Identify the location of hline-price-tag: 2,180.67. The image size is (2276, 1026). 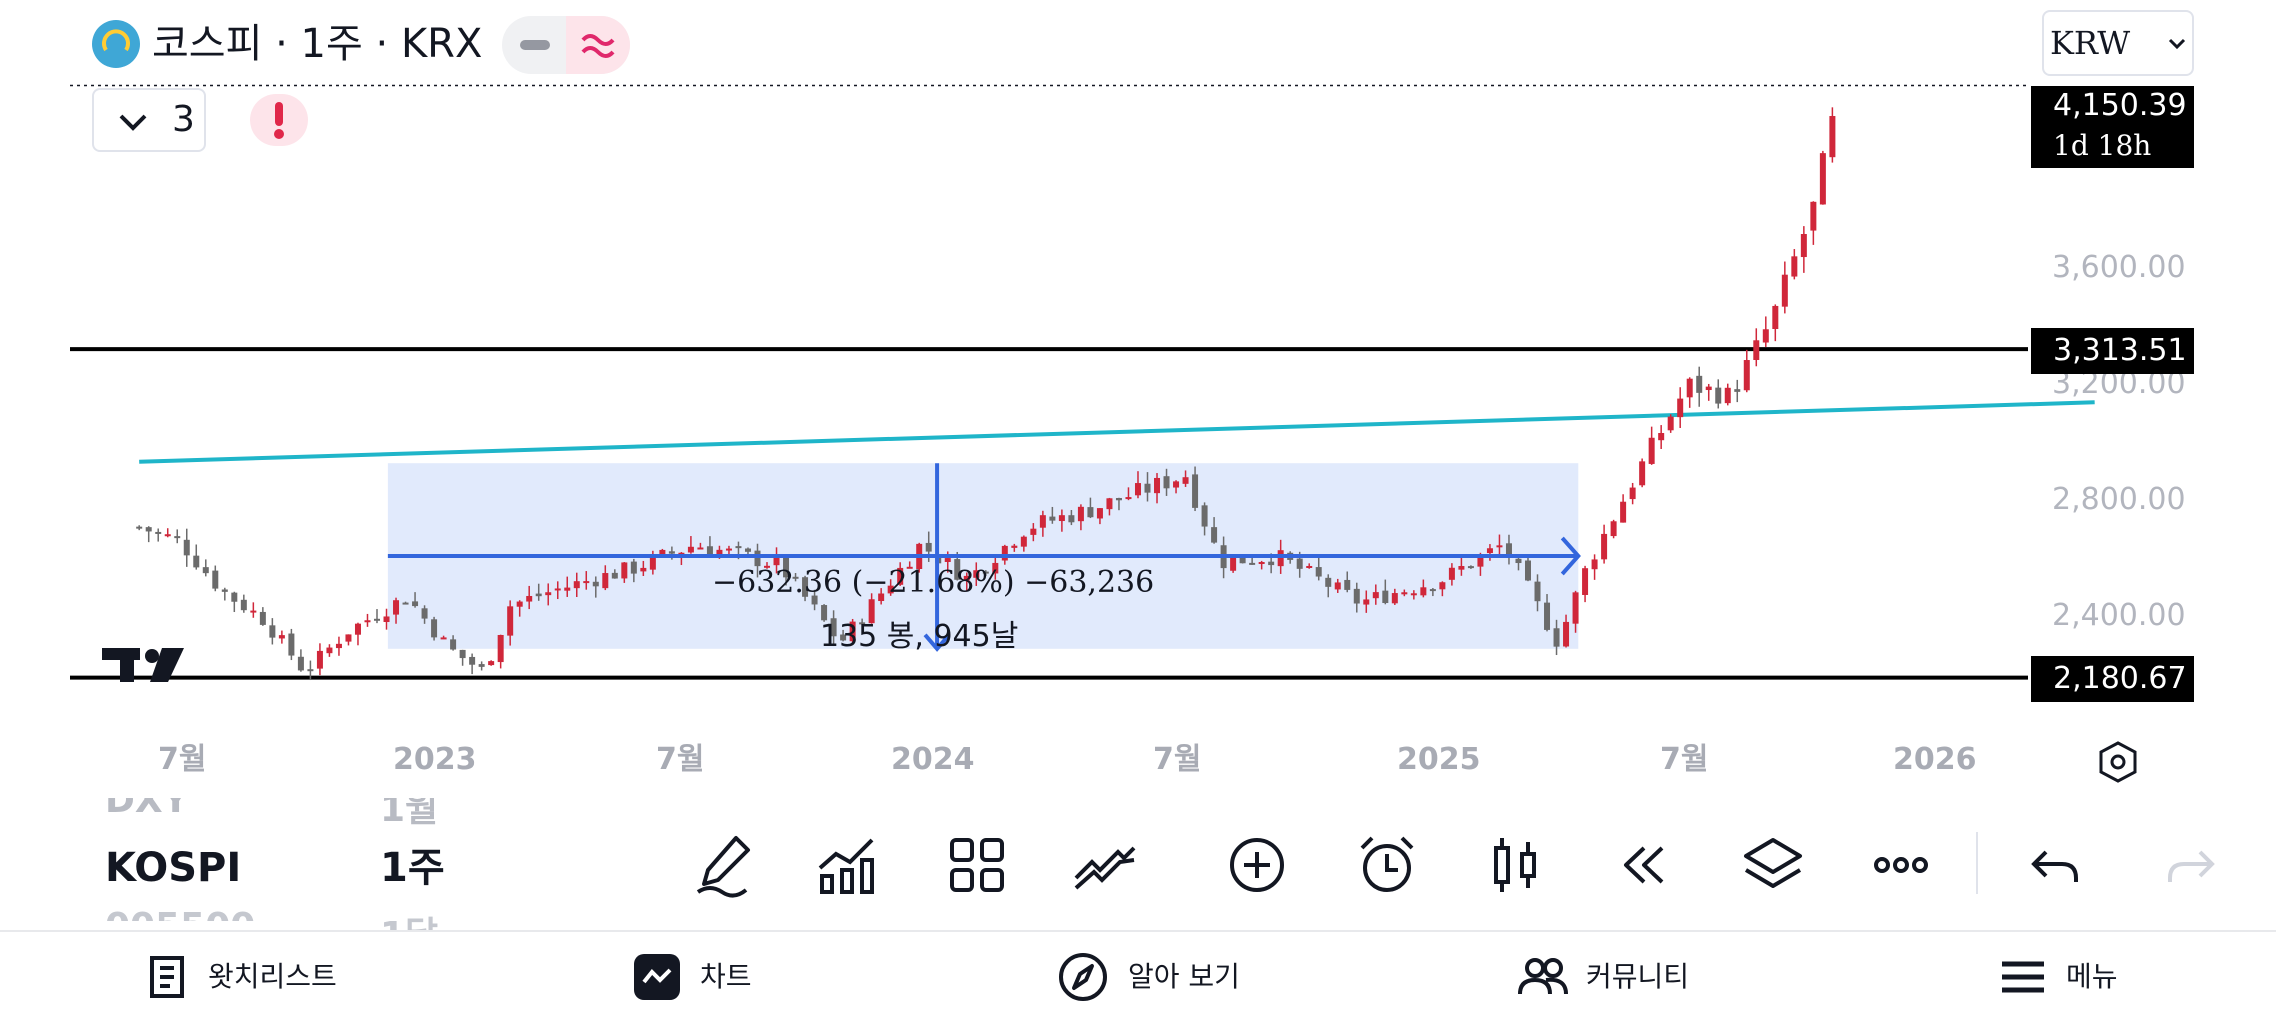
(2112, 679).